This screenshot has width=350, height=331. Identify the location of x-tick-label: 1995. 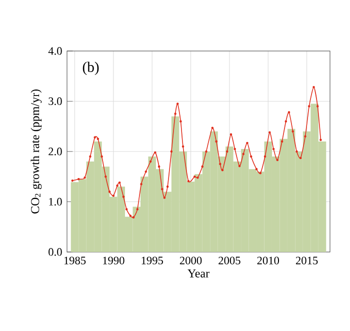
(152, 260).